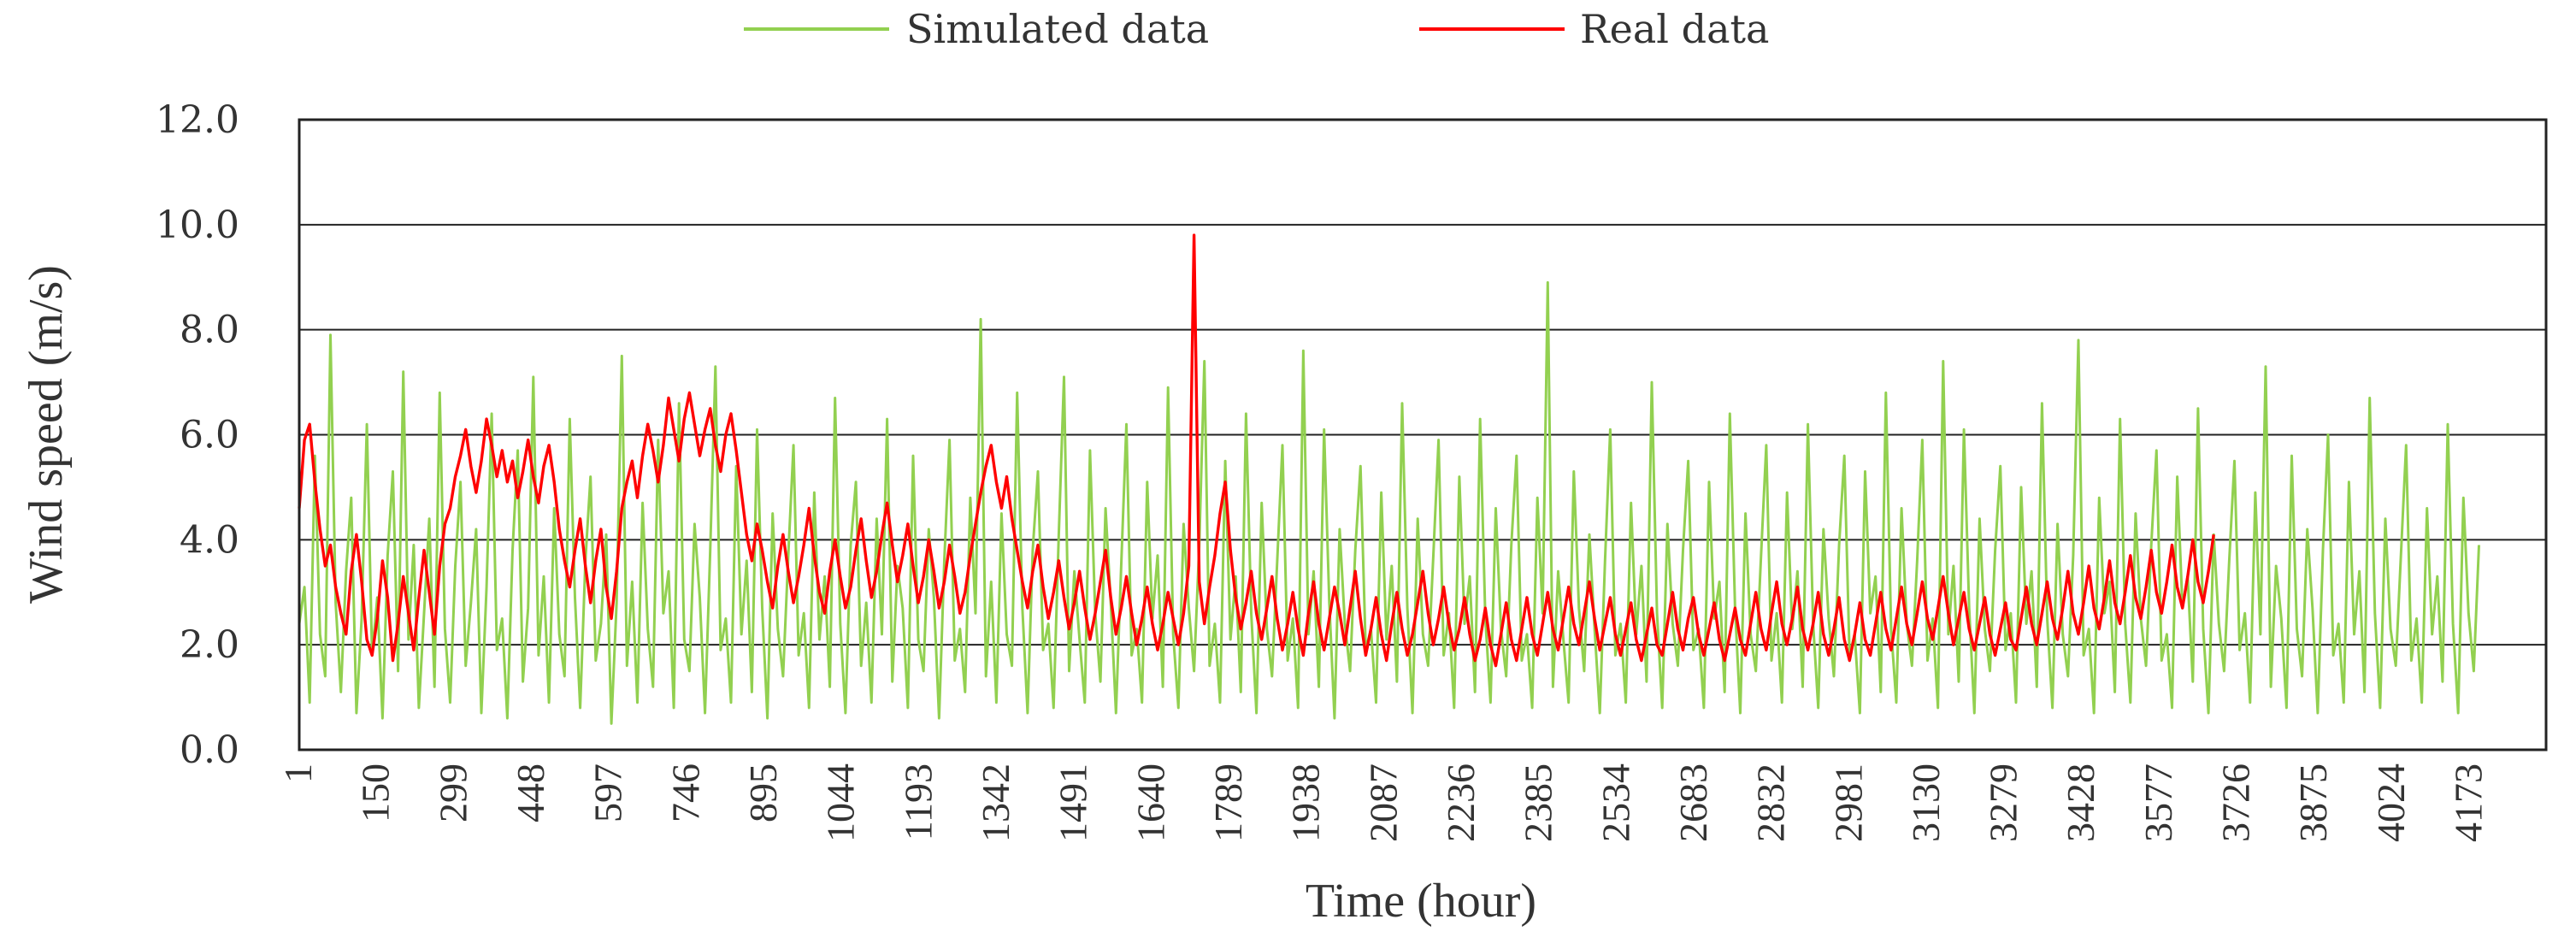 Image resolution: width=2576 pixels, height=943 pixels. I want to click on x-tick-label: 150, so click(376, 793).